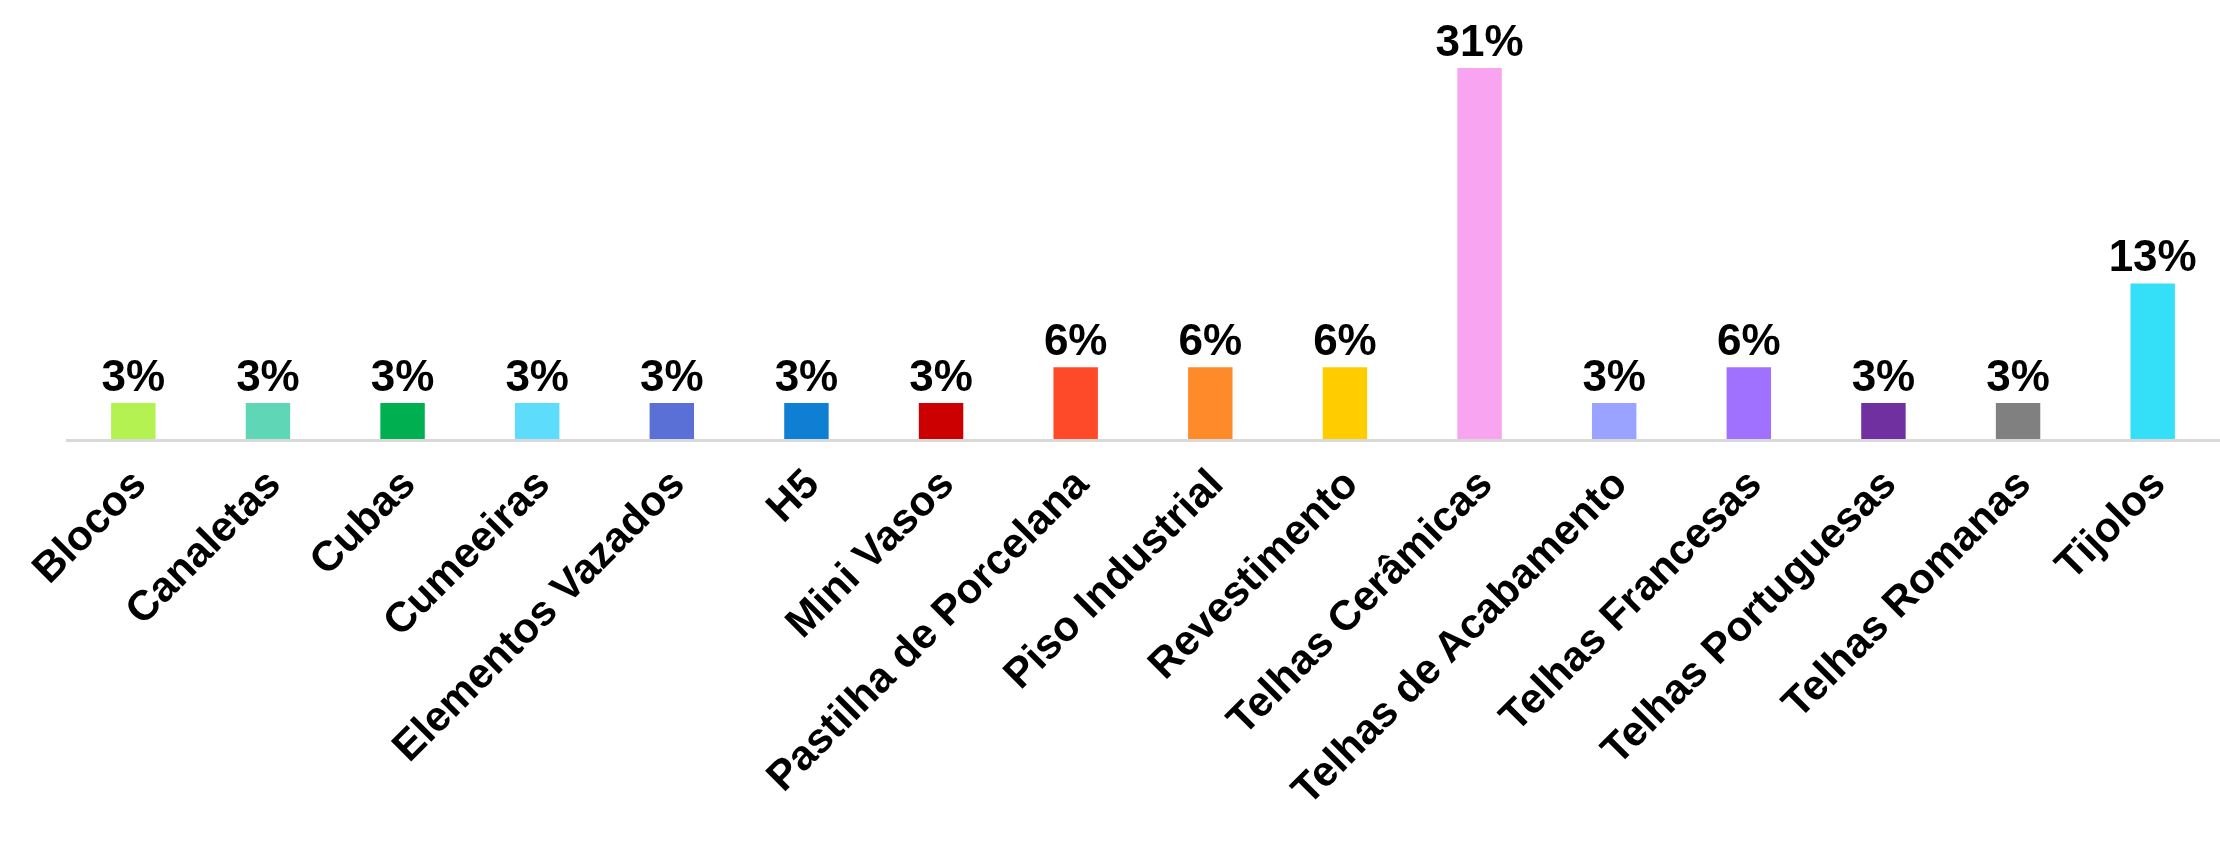 The image size is (2220, 863). I want to click on data-label: 13%, so click(2152, 256).